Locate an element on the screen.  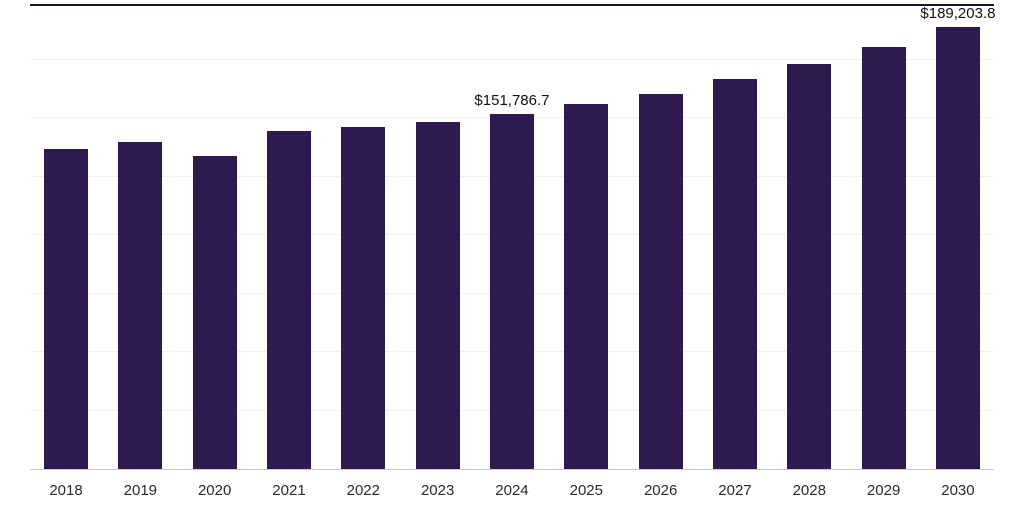
x-tick-label: 2020 is located at coordinates (214, 490).